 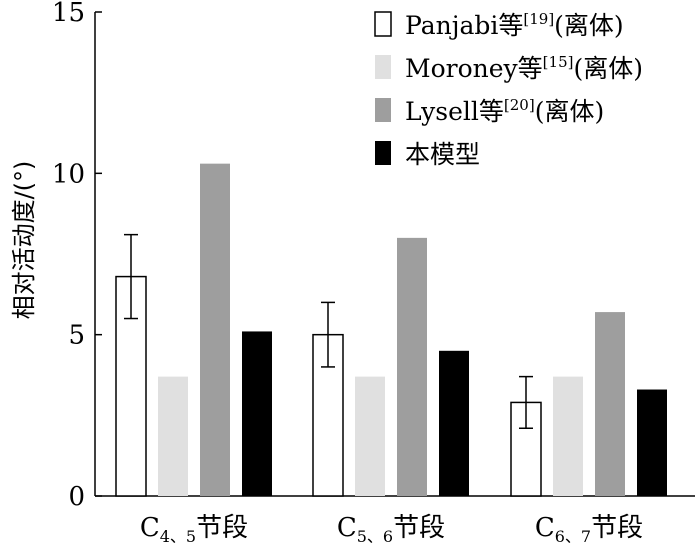 What do you see at coordinates (442, 154) in the screenshot?
I see `legend-label: 本模型` at bounding box center [442, 154].